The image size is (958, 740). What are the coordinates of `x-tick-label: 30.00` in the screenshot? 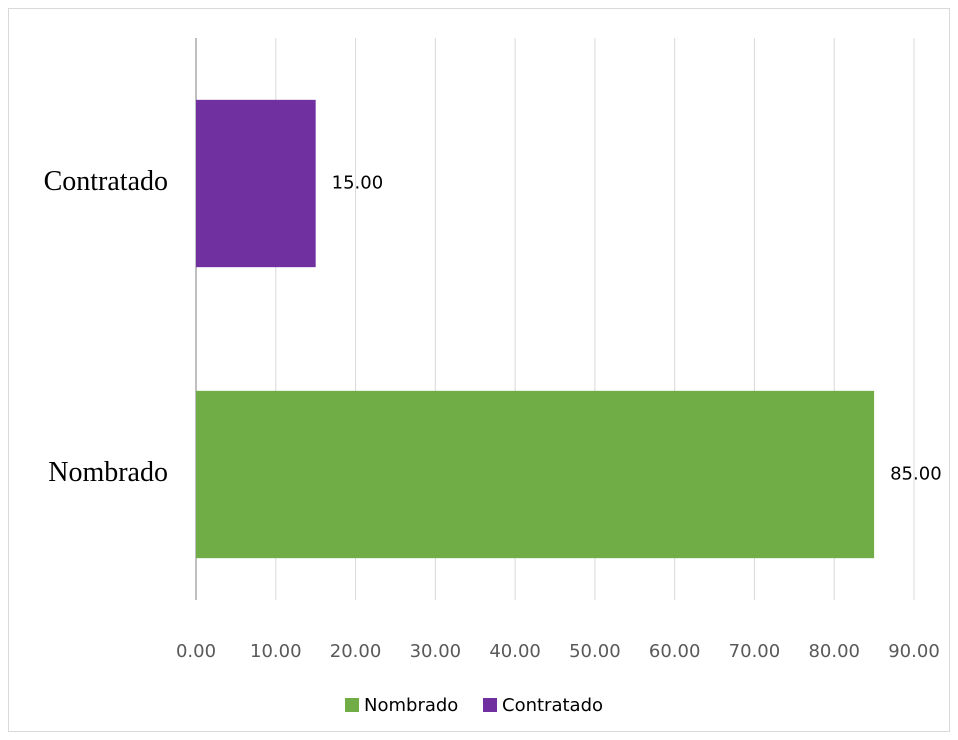 It's located at (436, 651).